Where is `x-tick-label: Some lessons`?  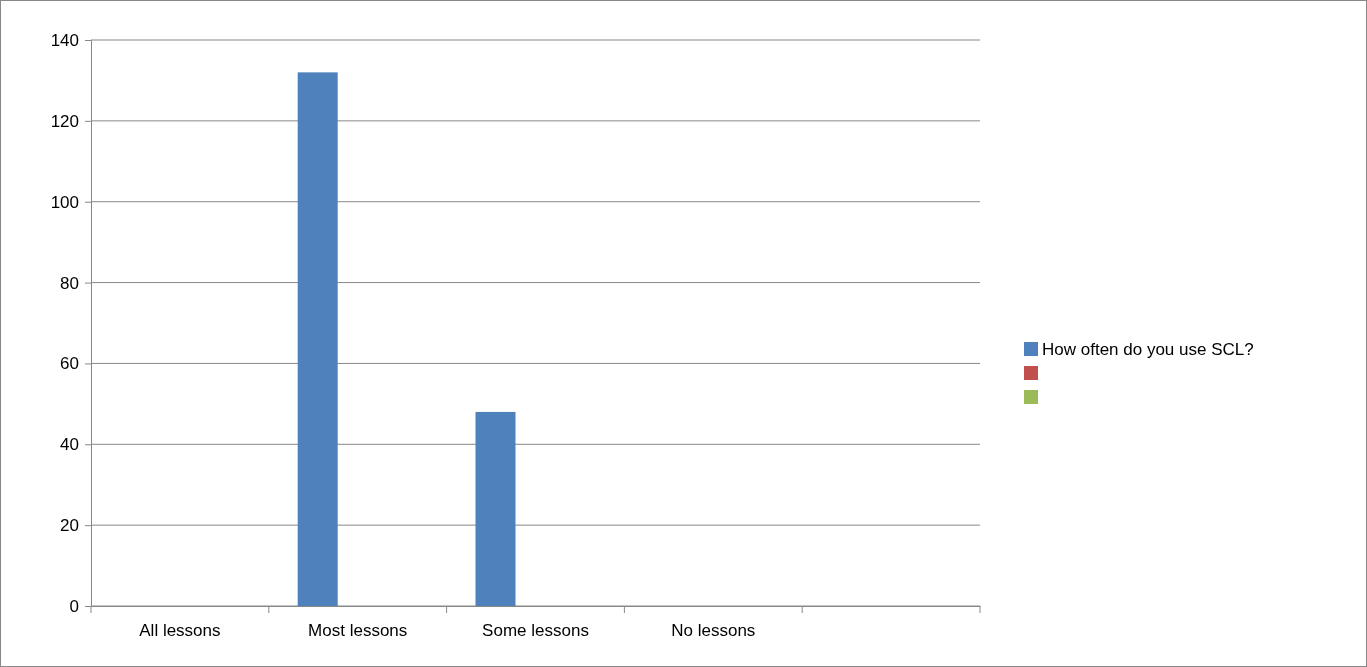
x-tick-label: Some lessons is located at coordinates (535, 631).